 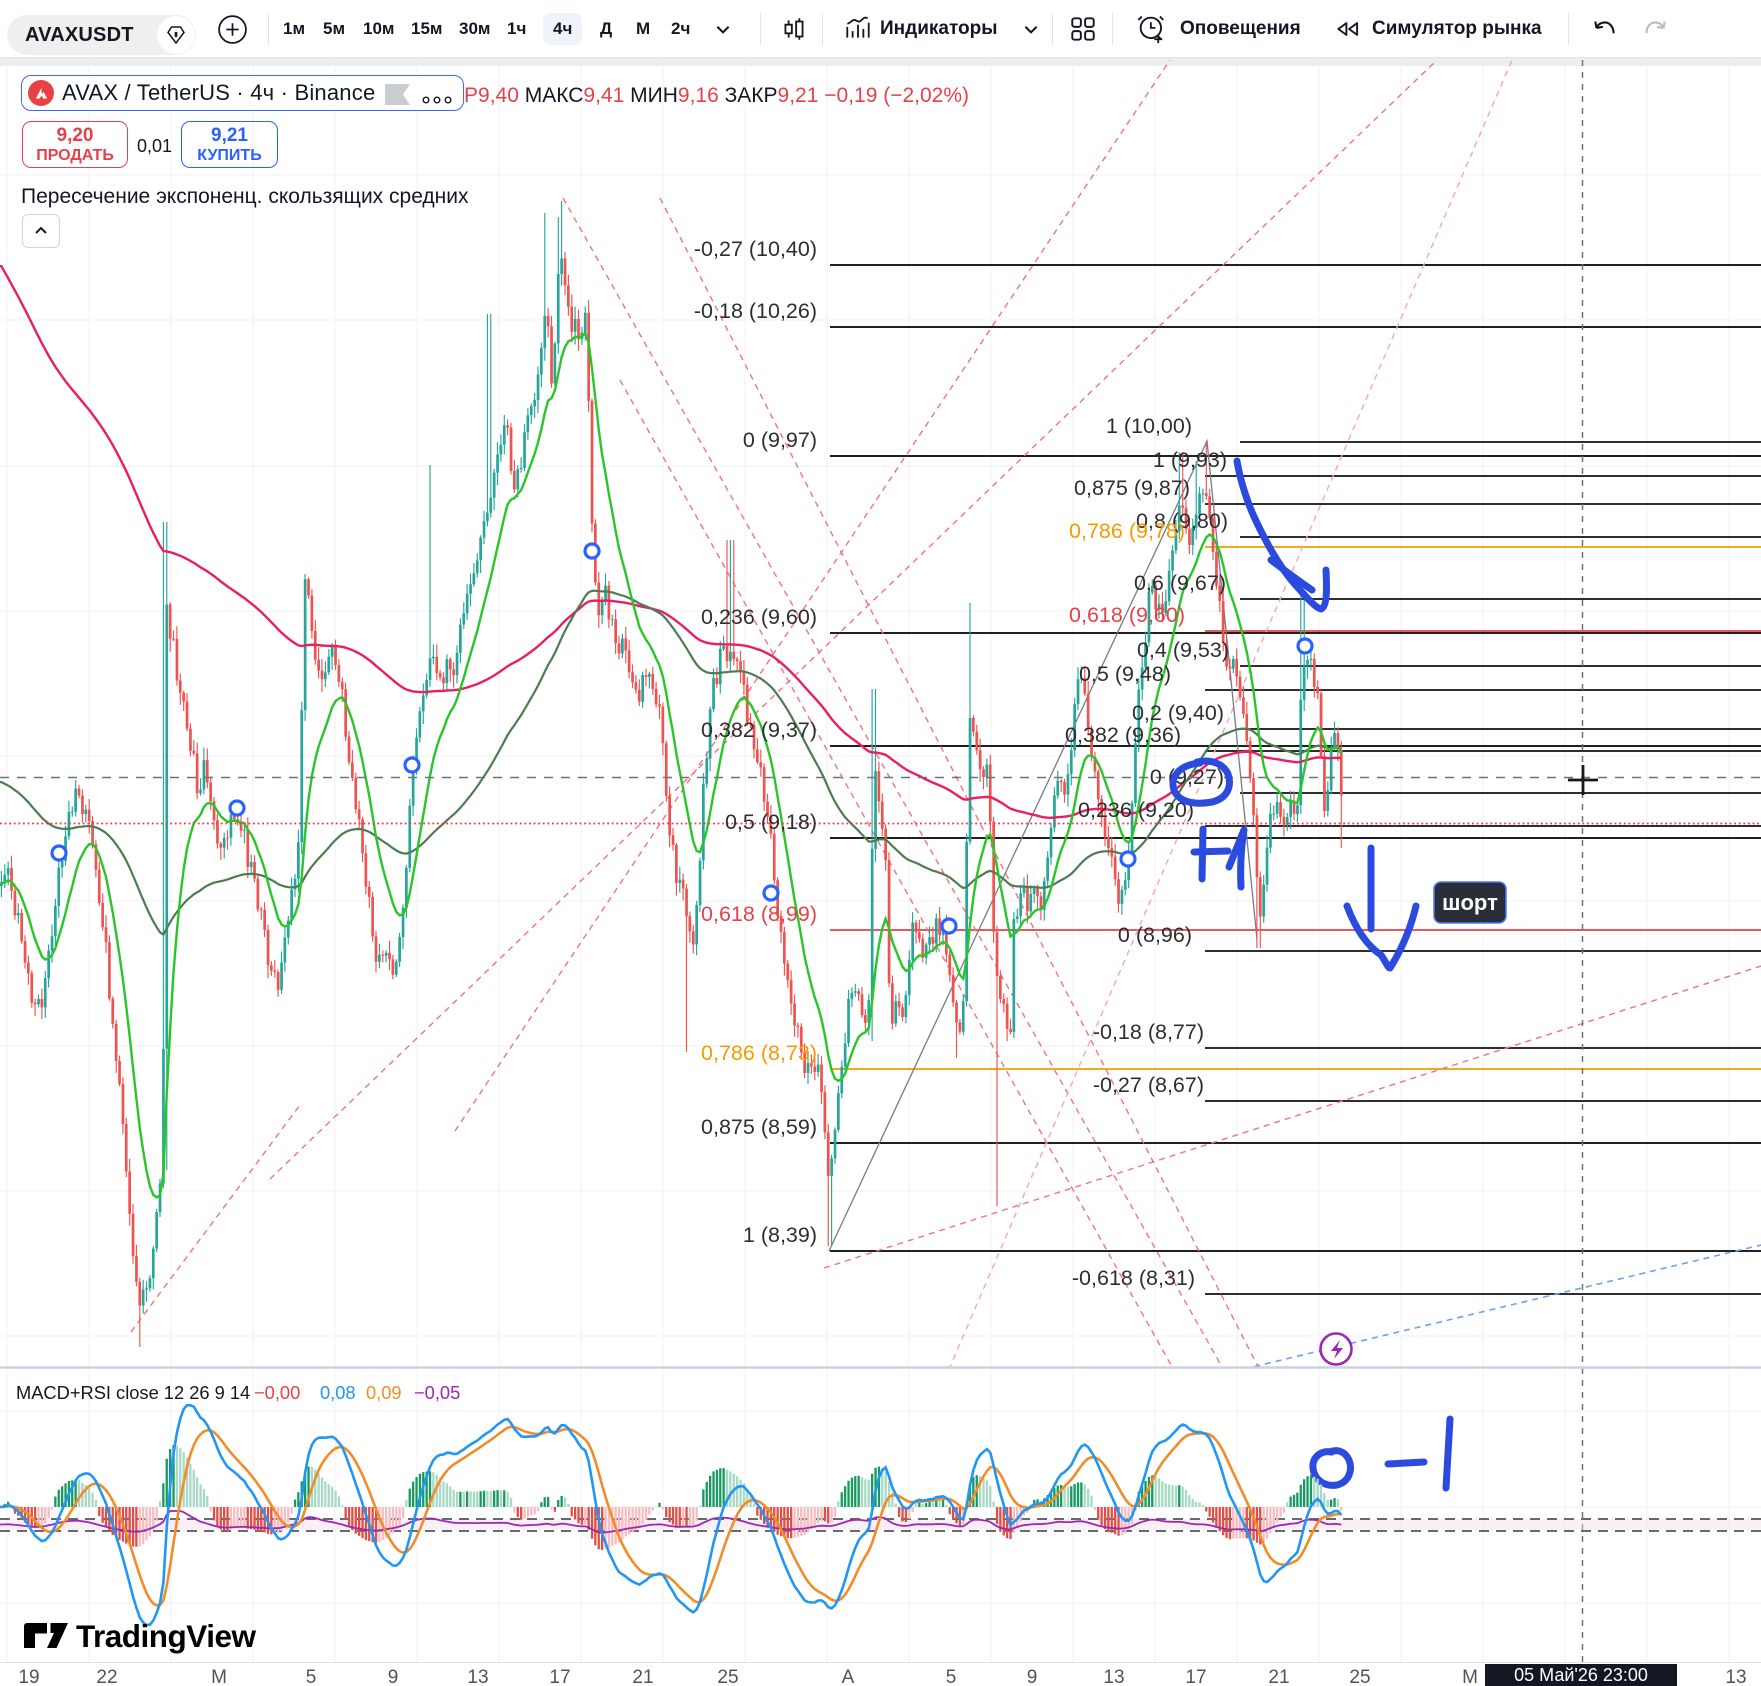 What do you see at coordinates (1123, 735) in the screenshot?
I see `svg-text: 0,382 (9,36)` at bounding box center [1123, 735].